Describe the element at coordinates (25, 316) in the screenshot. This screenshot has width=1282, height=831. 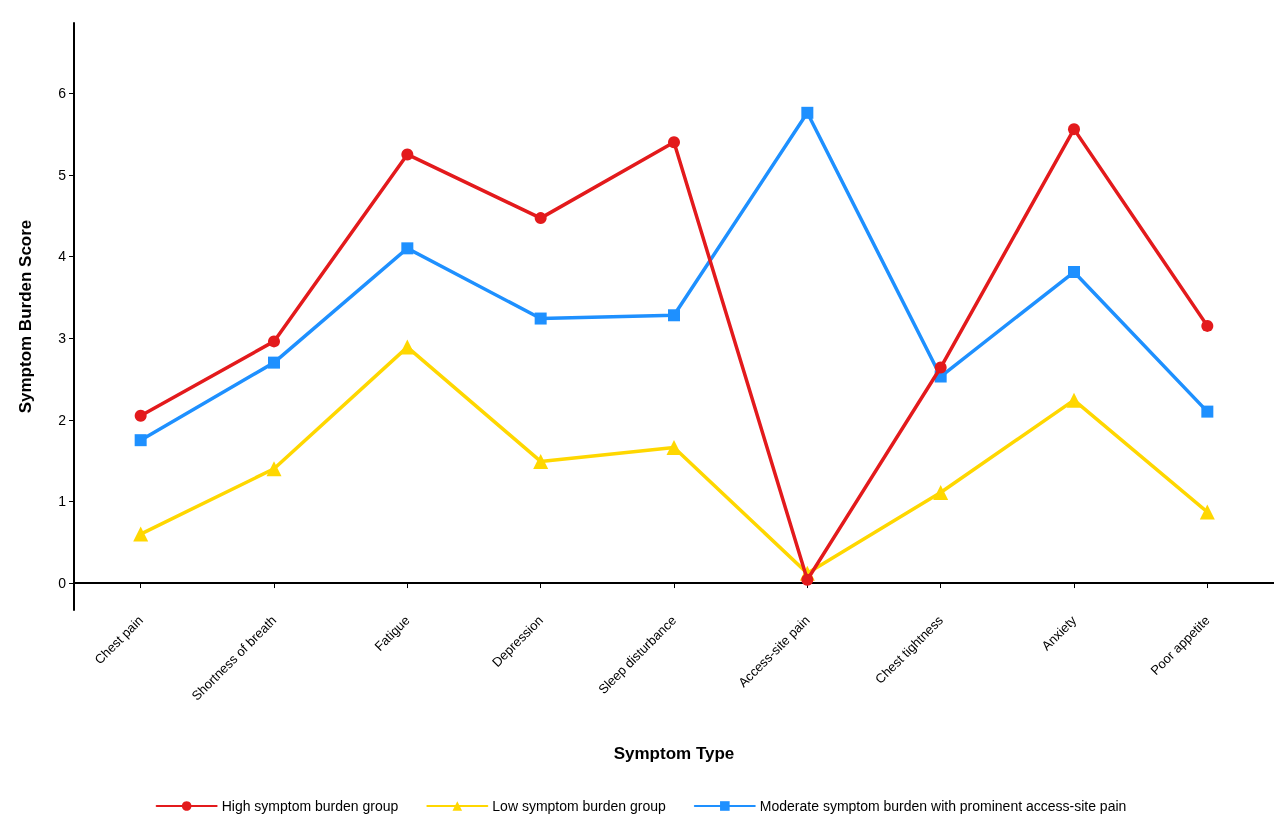
I see `y-axis-title: Symptom Burden Score` at that location.